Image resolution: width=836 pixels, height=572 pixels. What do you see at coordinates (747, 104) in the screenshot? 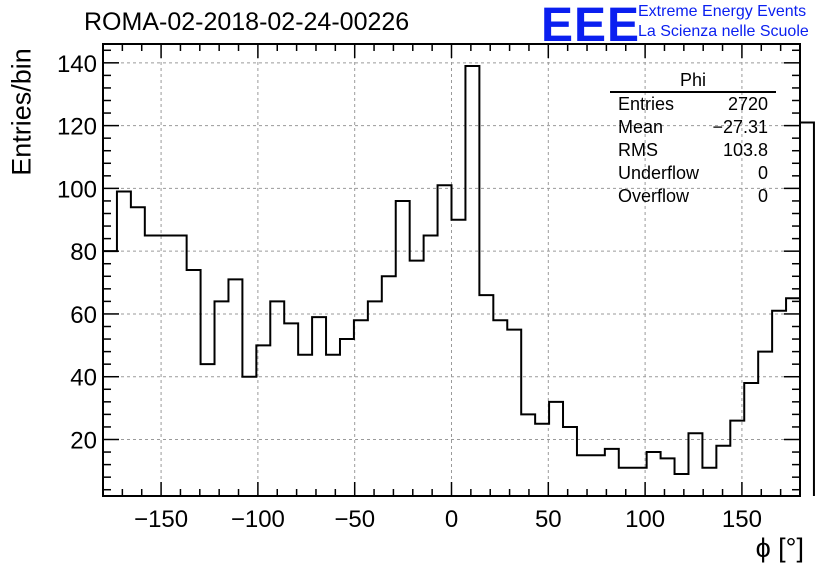
I see `stats-value: 2720` at bounding box center [747, 104].